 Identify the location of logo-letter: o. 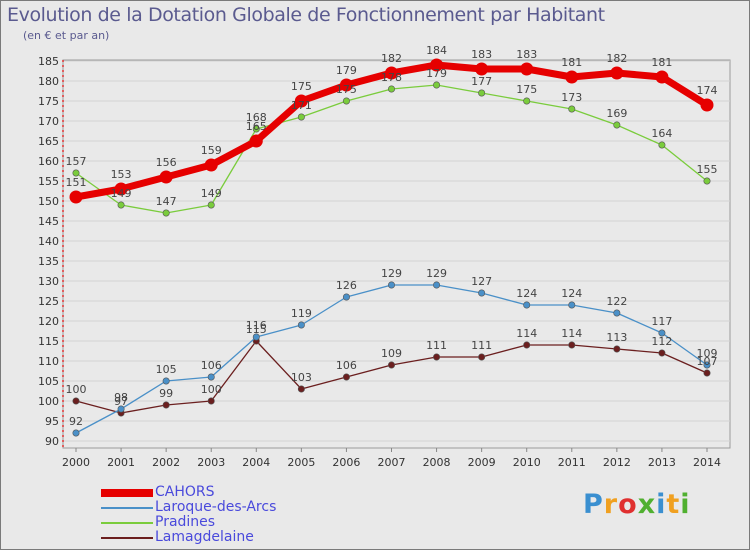
(628, 504).